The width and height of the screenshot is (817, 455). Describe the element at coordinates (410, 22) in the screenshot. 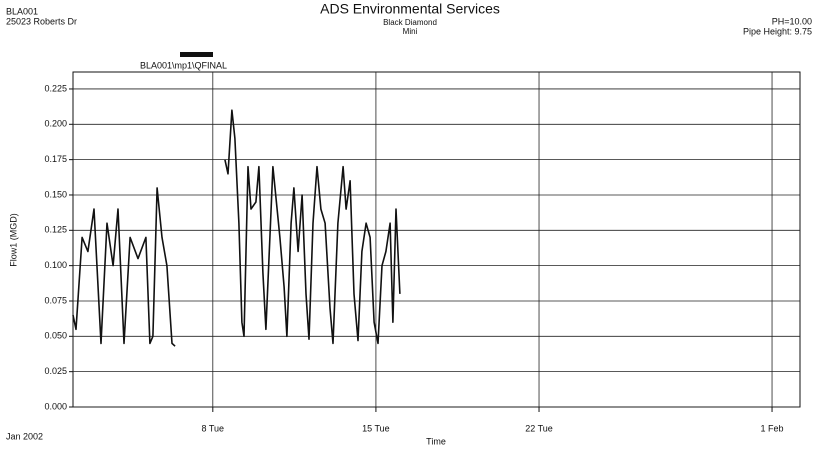

I see `chart-subtitle: Black Diamond` at that location.